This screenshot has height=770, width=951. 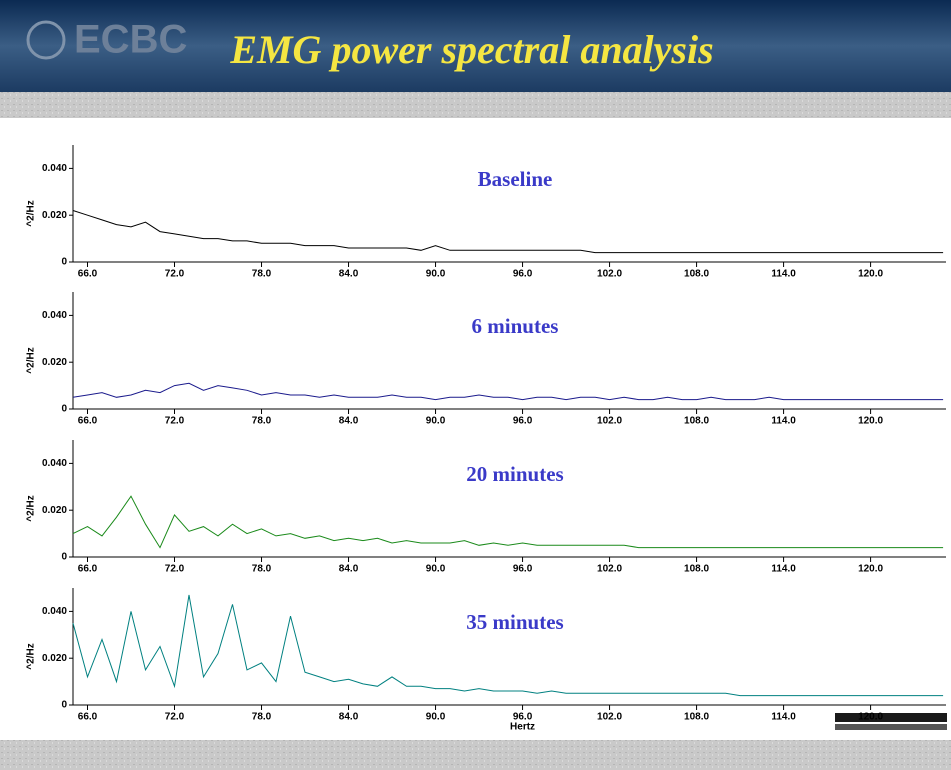 What do you see at coordinates (522, 727) in the screenshot?
I see `x-axis-label: Hertz` at bounding box center [522, 727].